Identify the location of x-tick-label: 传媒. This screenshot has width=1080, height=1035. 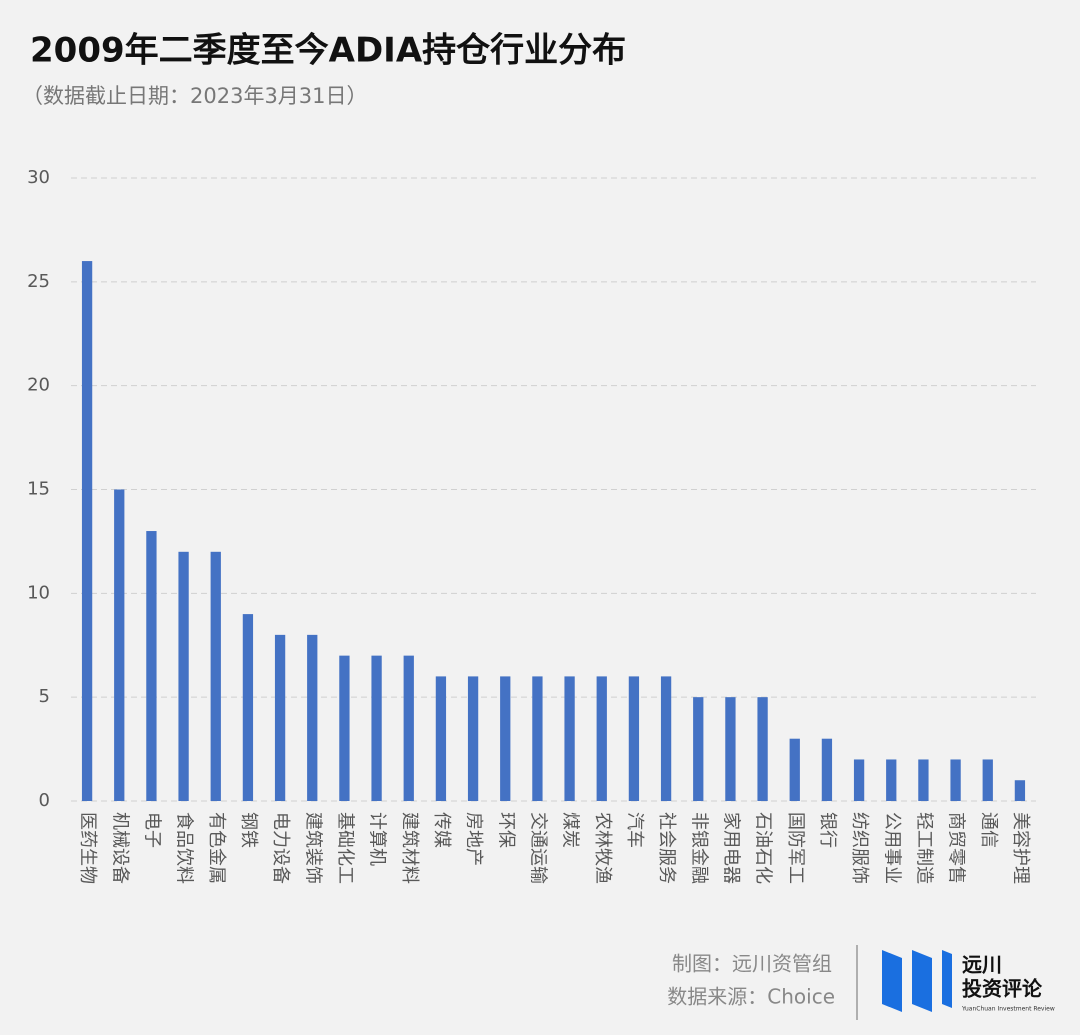
(441, 830).